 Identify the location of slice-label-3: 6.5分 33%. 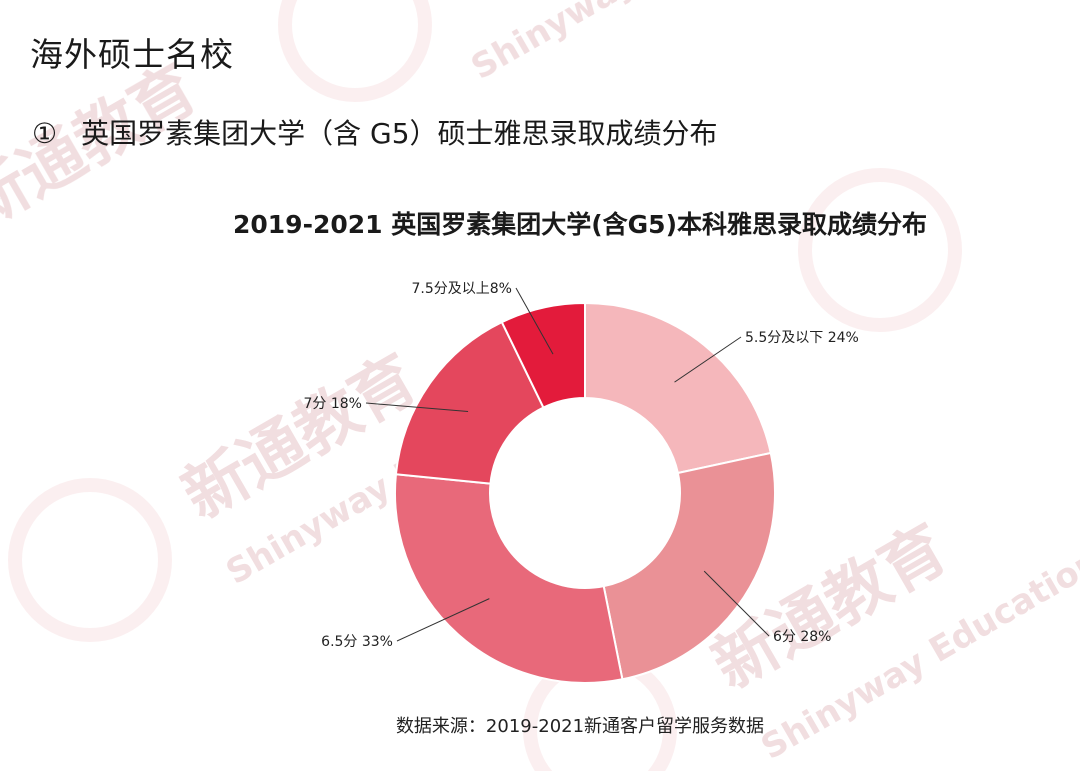
(357, 642).